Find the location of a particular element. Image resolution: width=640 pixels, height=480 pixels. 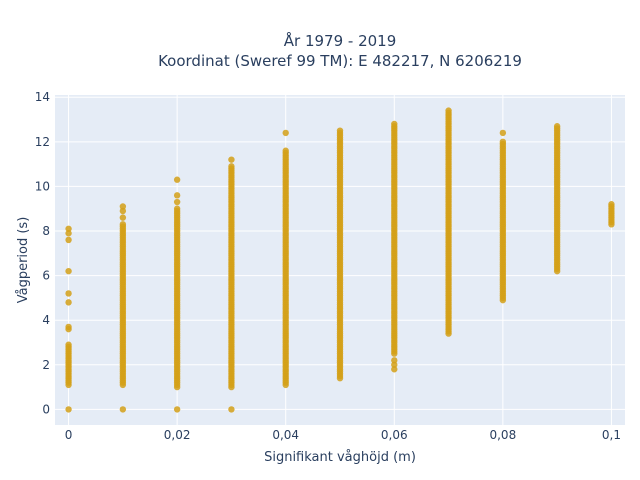

x-tick-labels: 0 0,02 0,04 0,06 0,08 0,1 is located at coordinates (343, 435).